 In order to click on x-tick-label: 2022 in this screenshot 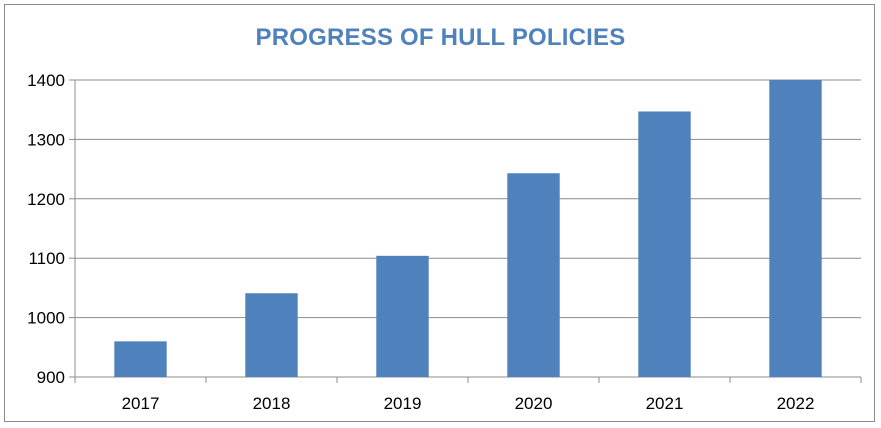, I will do `click(796, 403)`.